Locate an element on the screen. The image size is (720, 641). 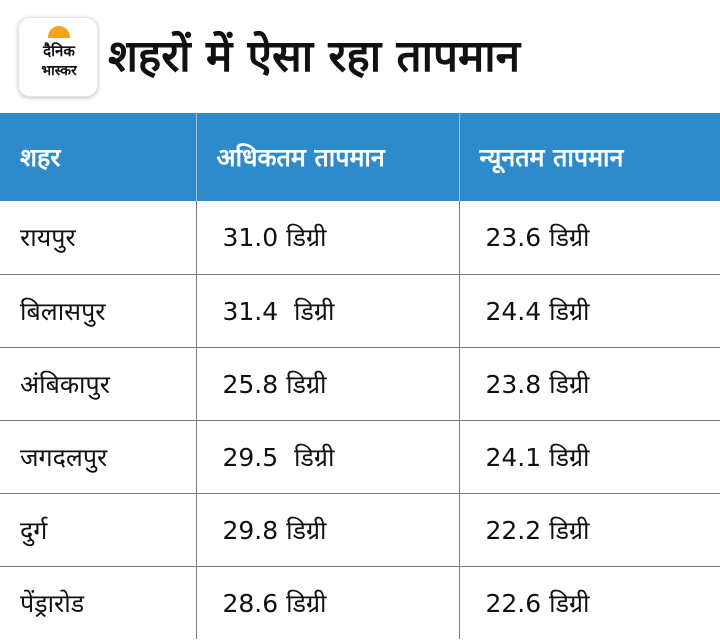
table-row: जगदलपुर 29.5 डिग्री 24.1 डिग्री is located at coordinates (360, 457).